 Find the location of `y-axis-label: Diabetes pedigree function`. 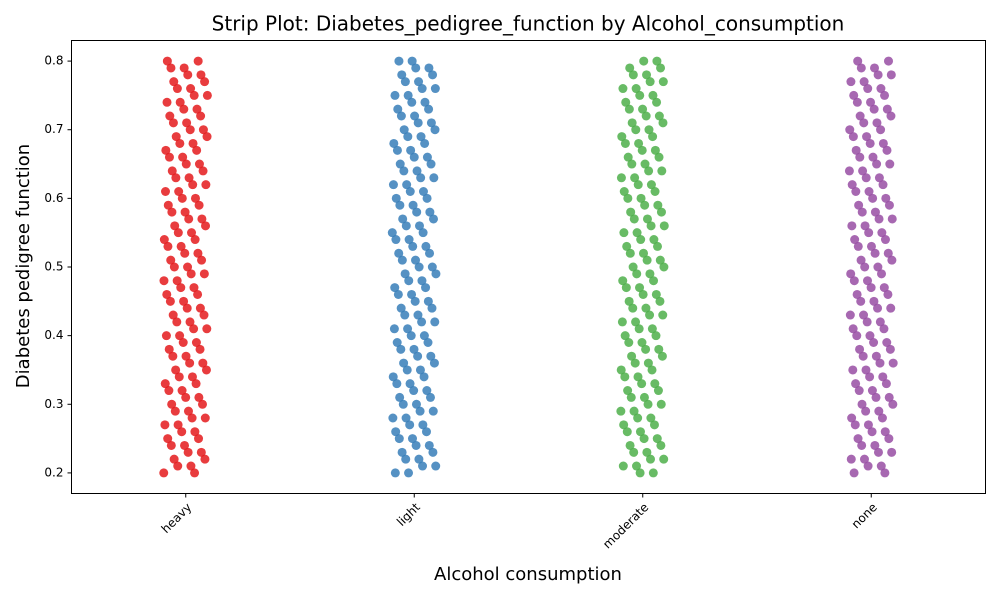

y-axis-label: Diabetes pedigree function is located at coordinates (23, 266).